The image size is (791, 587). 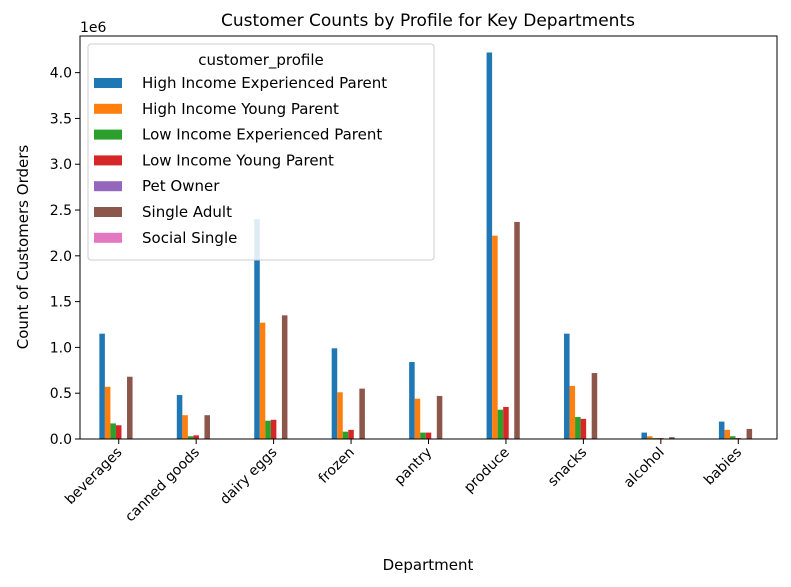 What do you see at coordinates (240, 109) in the screenshot?
I see `legend-entry: High Income Young Parent` at bounding box center [240, 109].